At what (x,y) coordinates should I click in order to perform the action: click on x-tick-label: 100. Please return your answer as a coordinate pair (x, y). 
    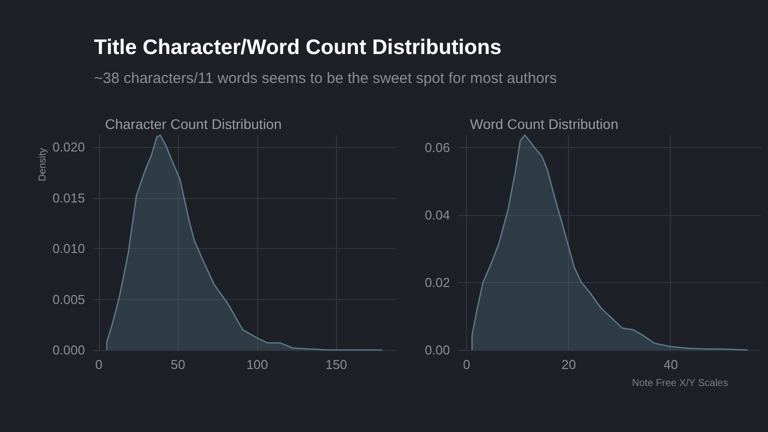
    Looking at the image, I should click on (257, 364).